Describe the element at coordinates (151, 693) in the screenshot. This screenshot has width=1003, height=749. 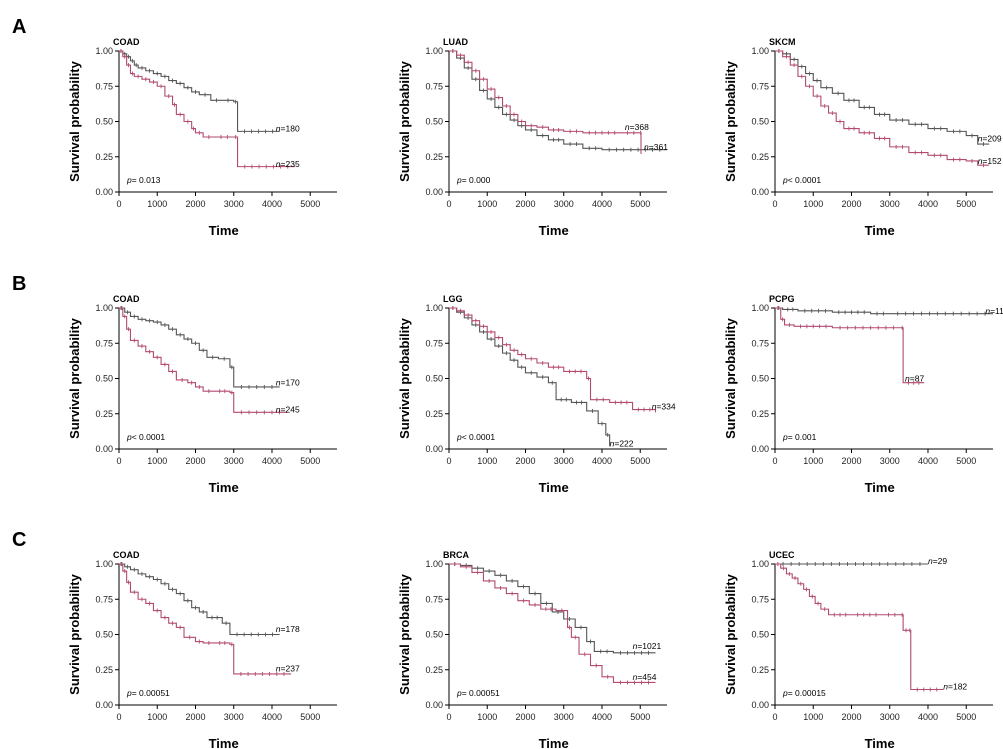
I see `p-text: = 0.00051` at that location.